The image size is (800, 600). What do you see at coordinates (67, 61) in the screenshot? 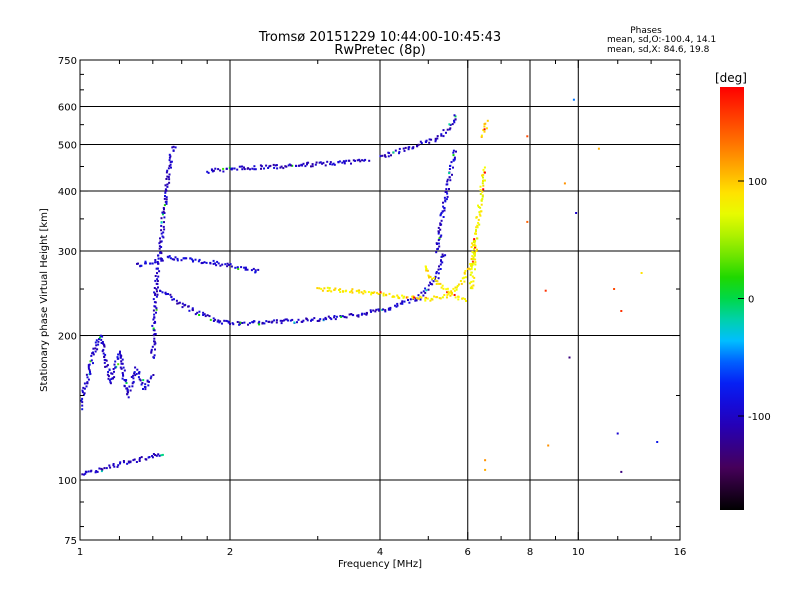
I see `y-tick-label: 750` at bounding box center [67, 61].